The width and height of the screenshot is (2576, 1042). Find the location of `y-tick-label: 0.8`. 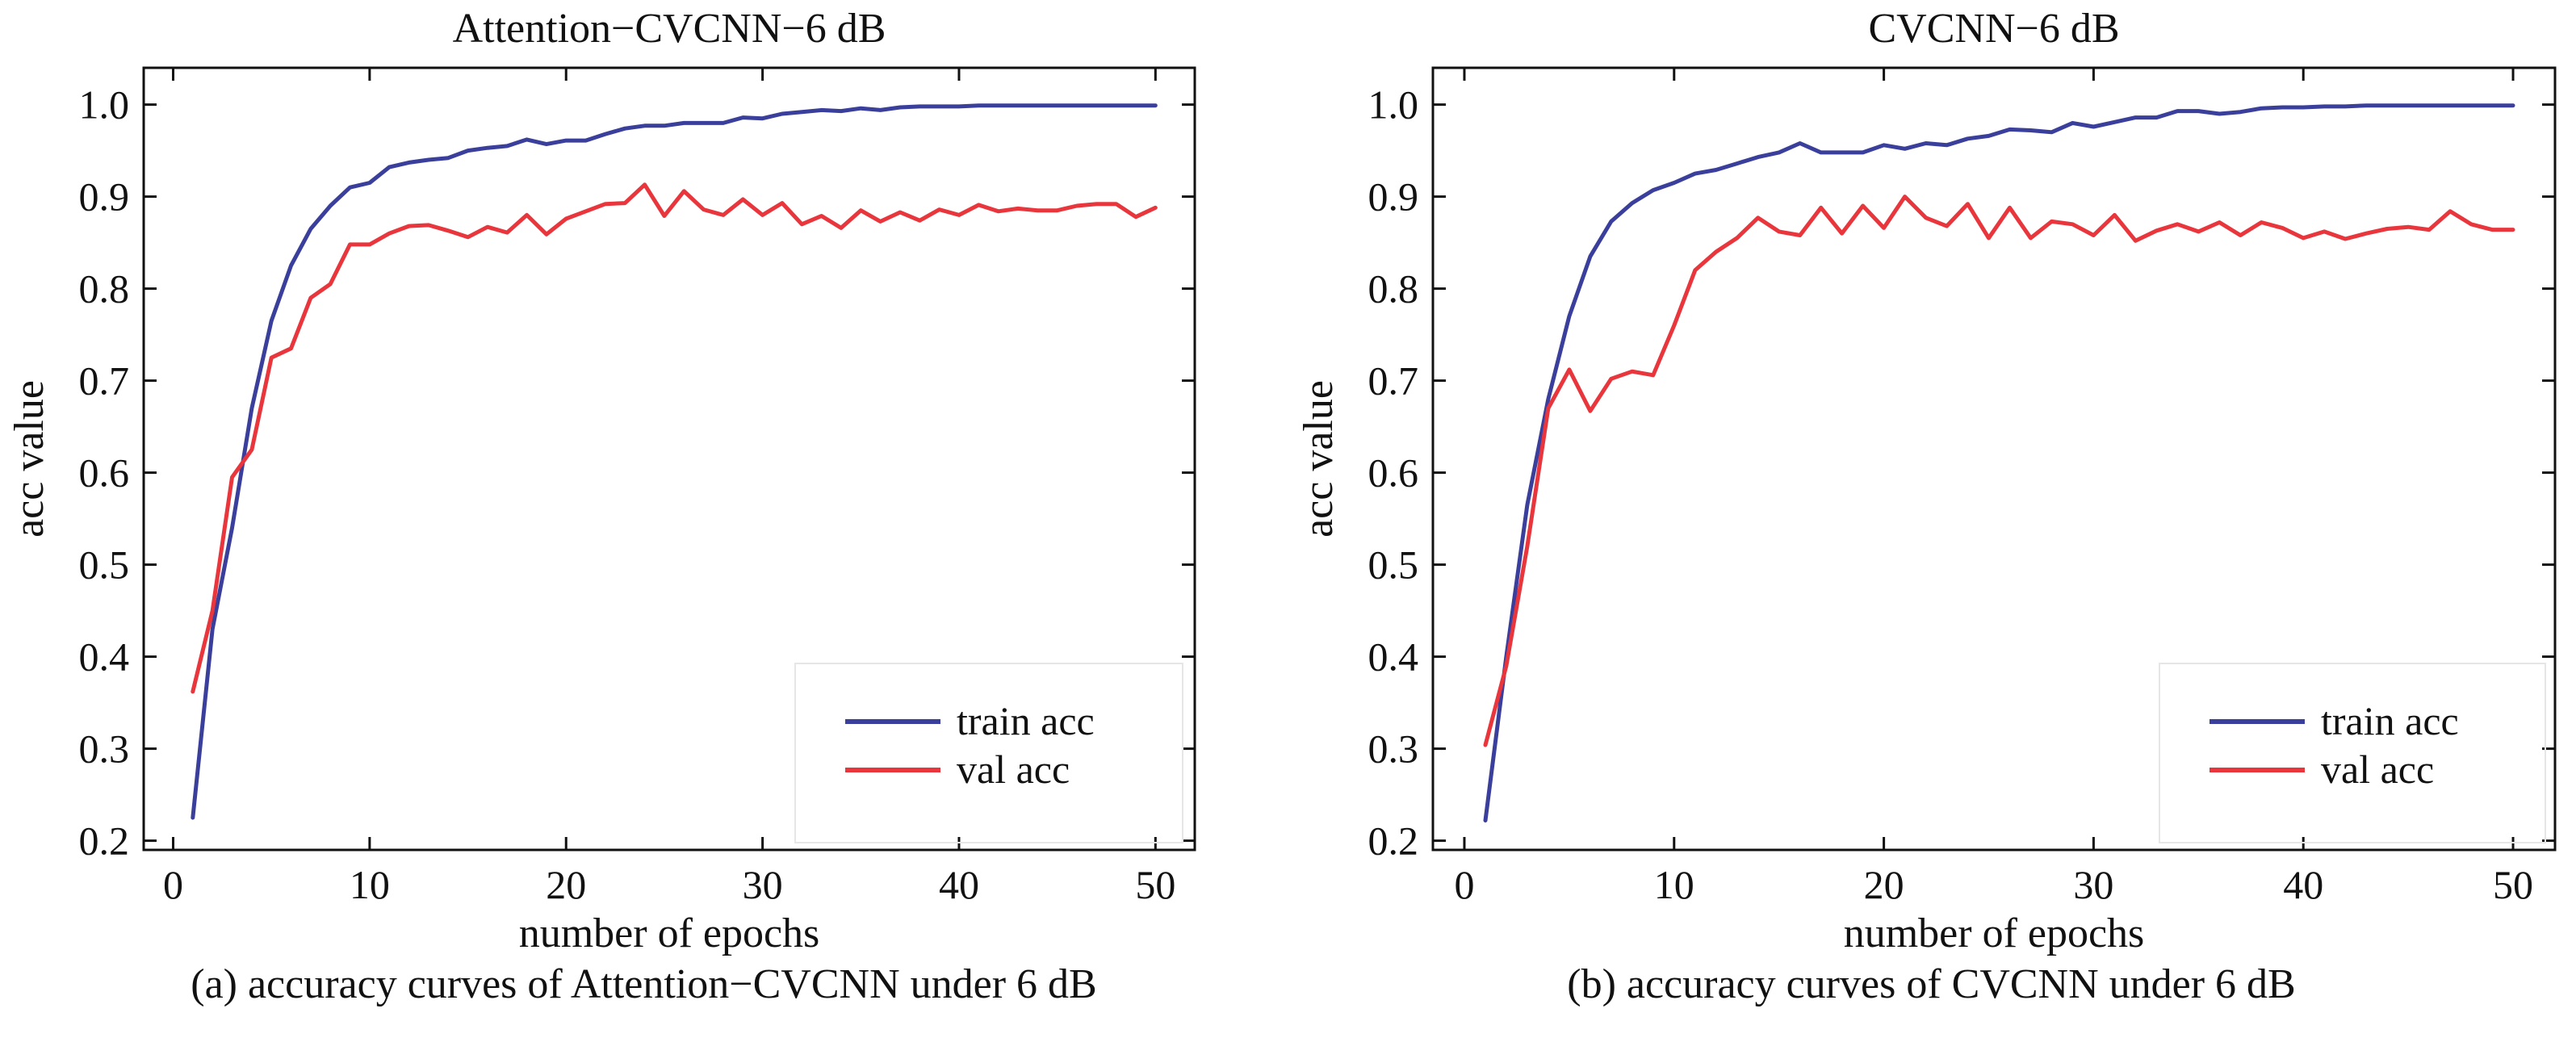

y-tick-label: 0.8 is located at coordinates (105, 289).